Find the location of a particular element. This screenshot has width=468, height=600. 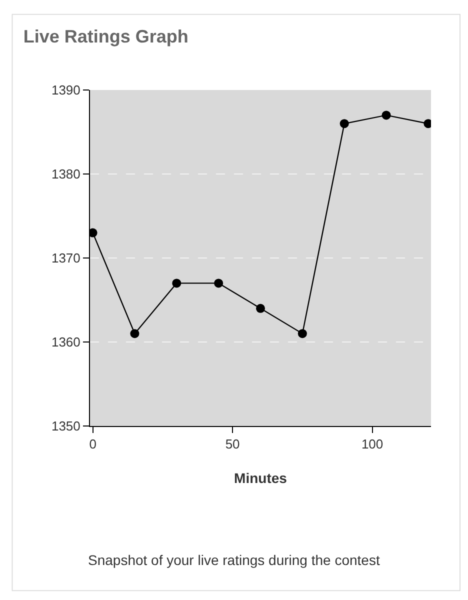

x-tick-label: 100 is located at coordinates (372, 444).